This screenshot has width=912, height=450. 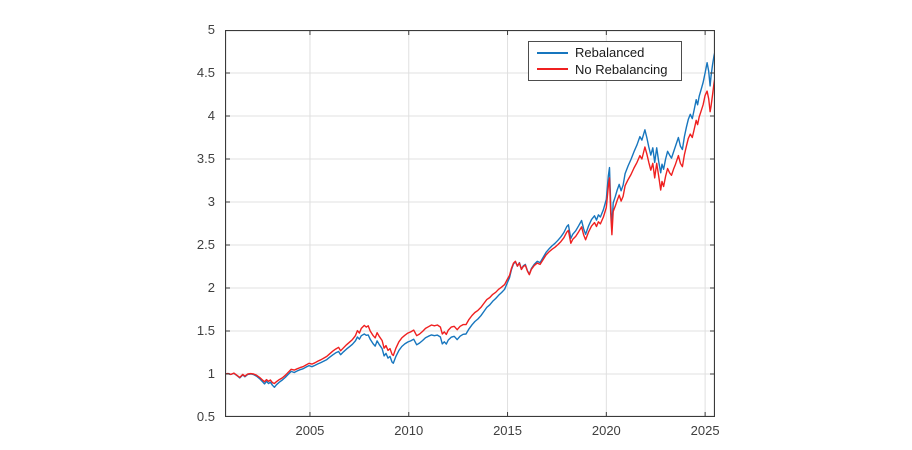 I want to click on y-tick-label: 4, so click(x=211, y=115).